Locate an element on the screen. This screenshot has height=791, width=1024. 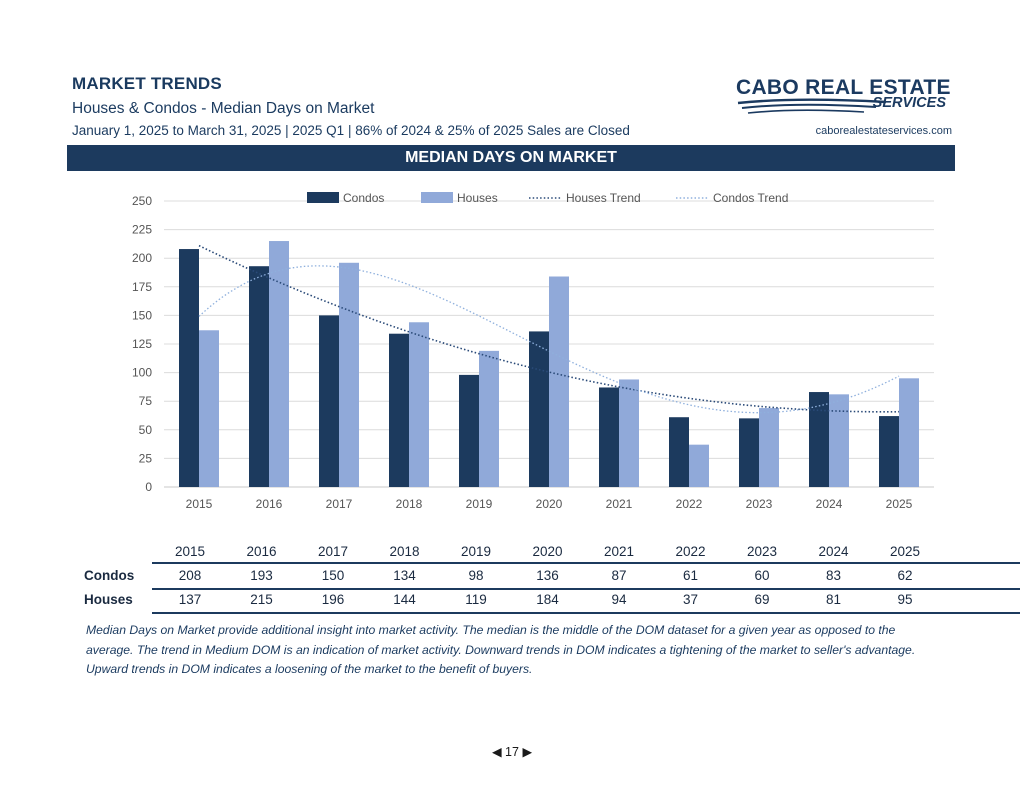
table-cell: 87 is located at coordinates (619, 575).